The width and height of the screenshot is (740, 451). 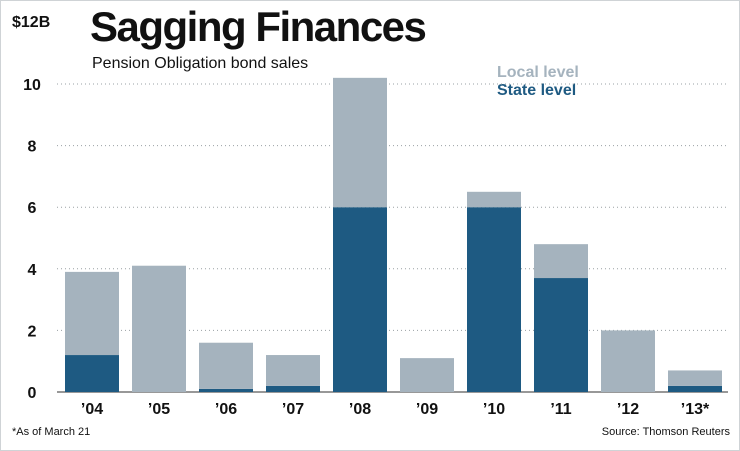 What do you see at coordinates (51, 432) in the screenshot?
I see `footnote: *As of March 21` at bounding box center [51, 432].